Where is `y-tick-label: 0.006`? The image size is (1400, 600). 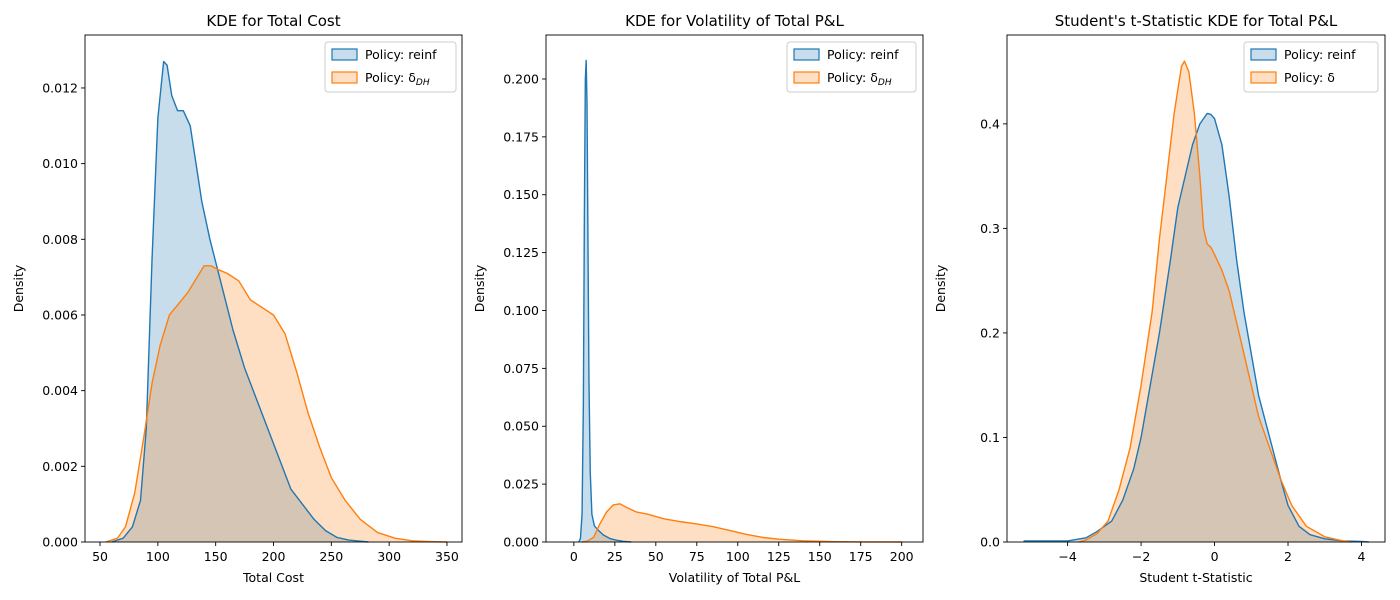 y-tick-label: 0.006 is located at coordinates (60, 314).